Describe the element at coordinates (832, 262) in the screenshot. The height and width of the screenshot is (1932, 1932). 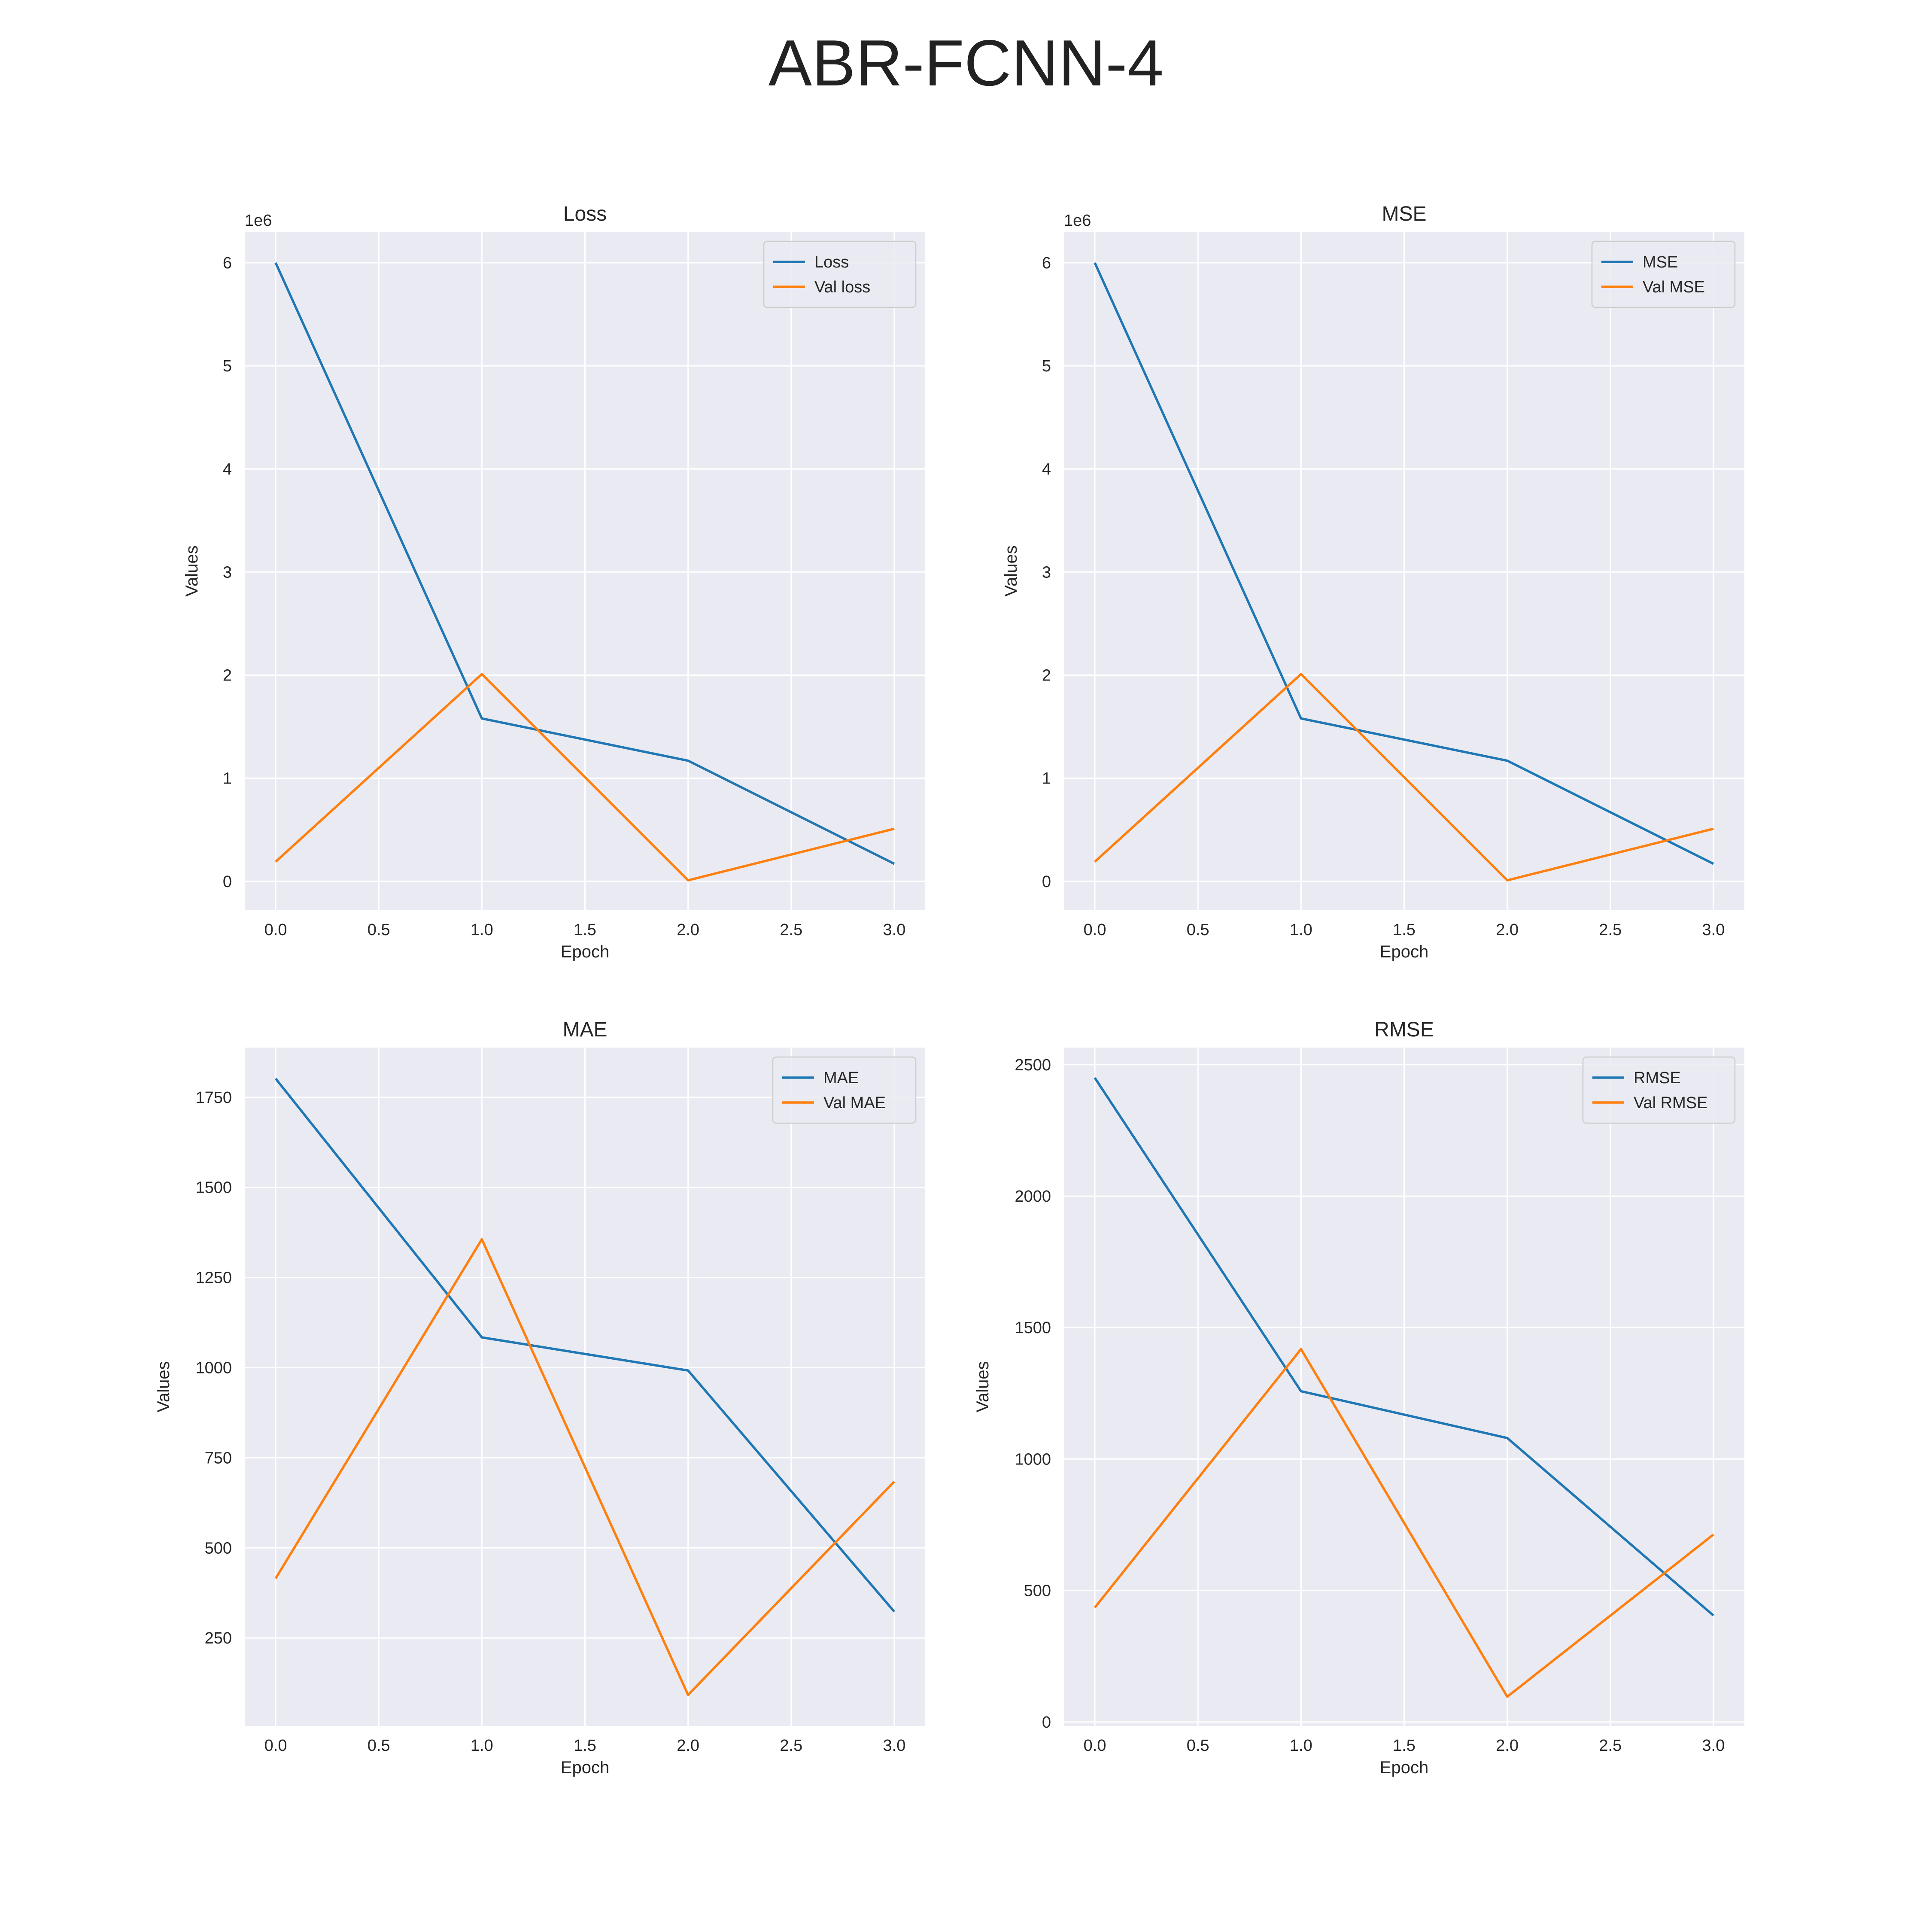
I see `legend-label-loss: Loss` at that location.